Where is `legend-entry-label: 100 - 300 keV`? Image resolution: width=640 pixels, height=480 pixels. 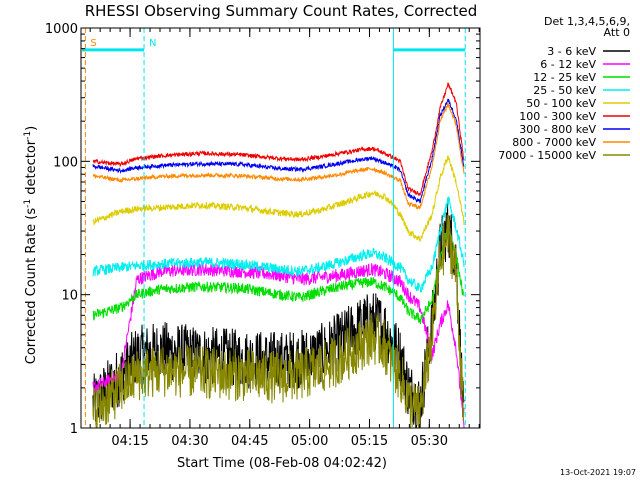 legend-entry-label: 100 - 300 keV is located at coordinates (557, 116).